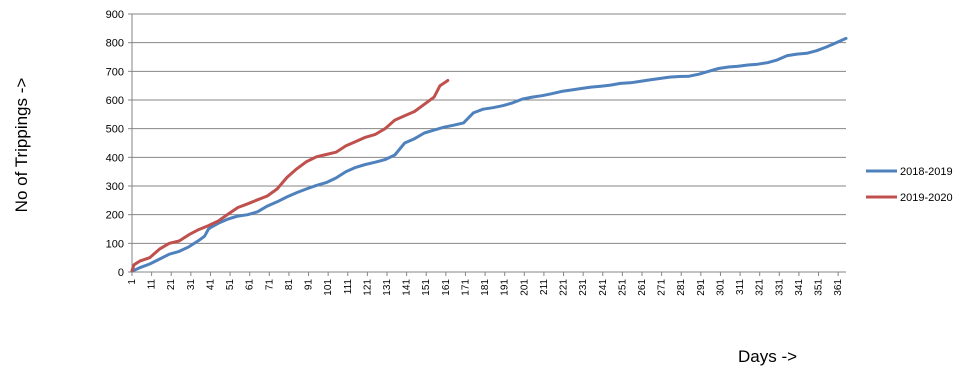 This screenshot has width=969, height=371. What do you see at coordinates (485, 287) in the screenshot?
I see `x-tick-label: 181` at bounding box center [485, 287].